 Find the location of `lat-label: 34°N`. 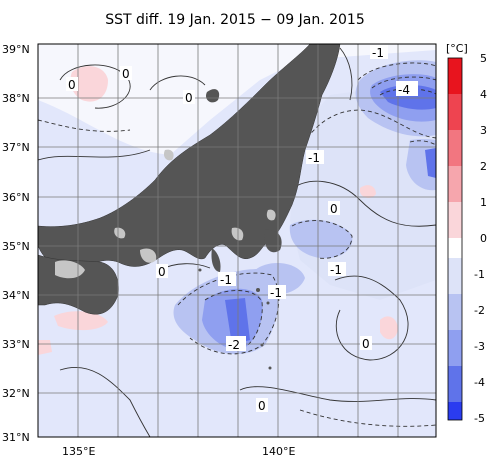

lat-label: 34°N is located at coordinates (16, 295).